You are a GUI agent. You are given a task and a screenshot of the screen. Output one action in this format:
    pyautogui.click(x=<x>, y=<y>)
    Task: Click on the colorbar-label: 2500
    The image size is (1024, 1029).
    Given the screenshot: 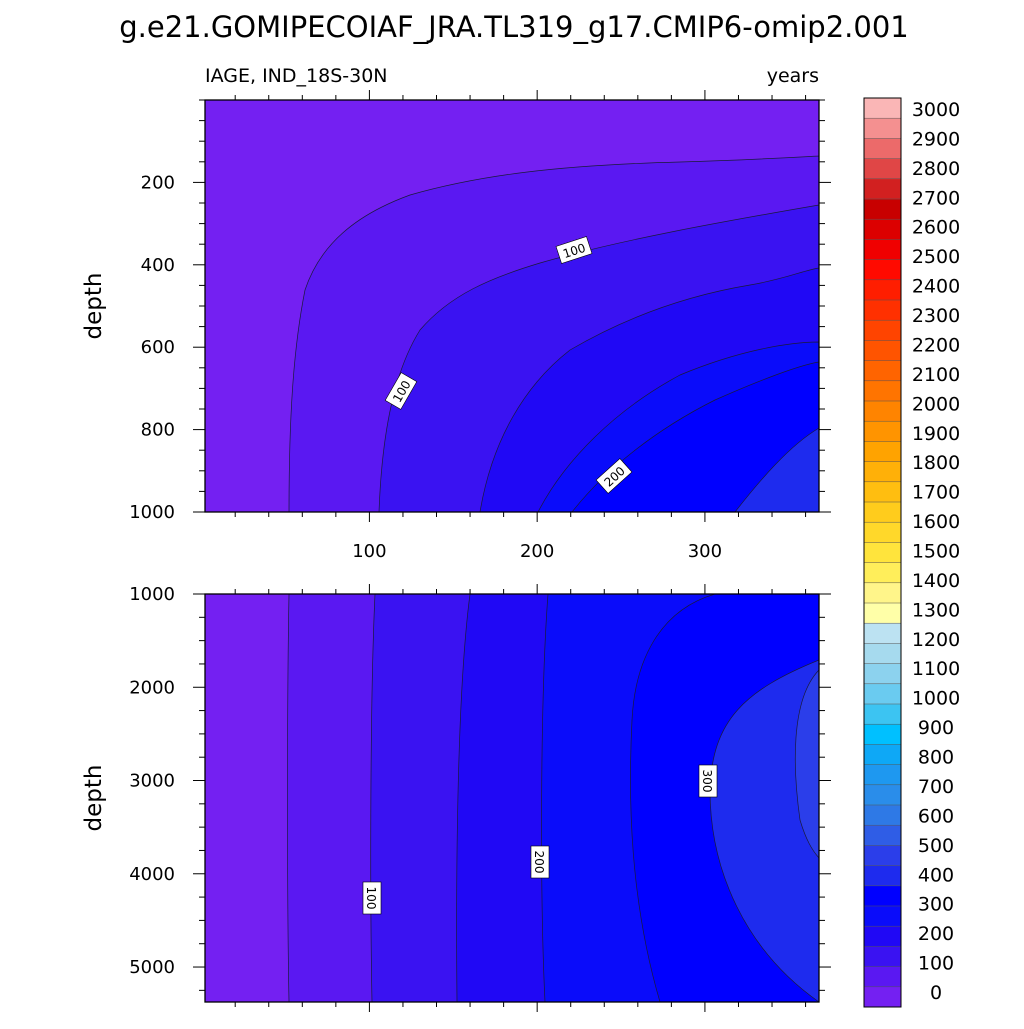 What is the action you would take?
    pyautogui.click(x=936, y=257)
    